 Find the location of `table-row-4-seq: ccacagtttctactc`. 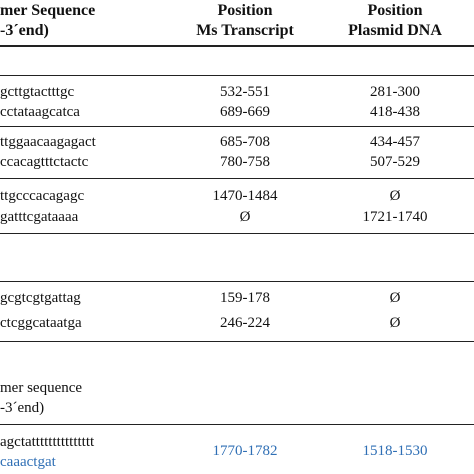

table-row-4-seq: ccacagtttctactc is located at coordinates (44, 162).